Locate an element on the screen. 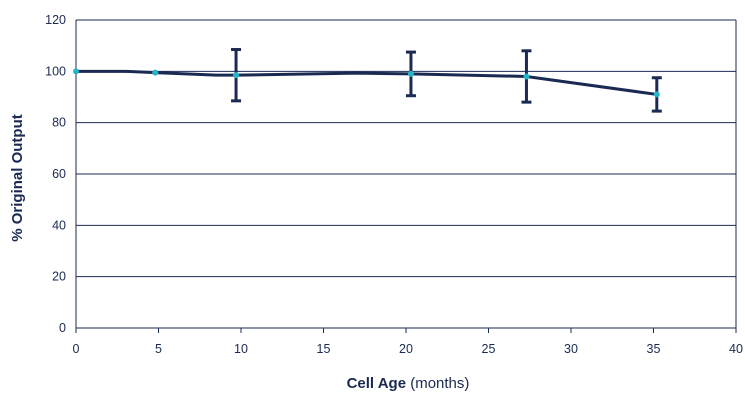  y-axis-title: % Original Output is located at coordinates (17, 178).